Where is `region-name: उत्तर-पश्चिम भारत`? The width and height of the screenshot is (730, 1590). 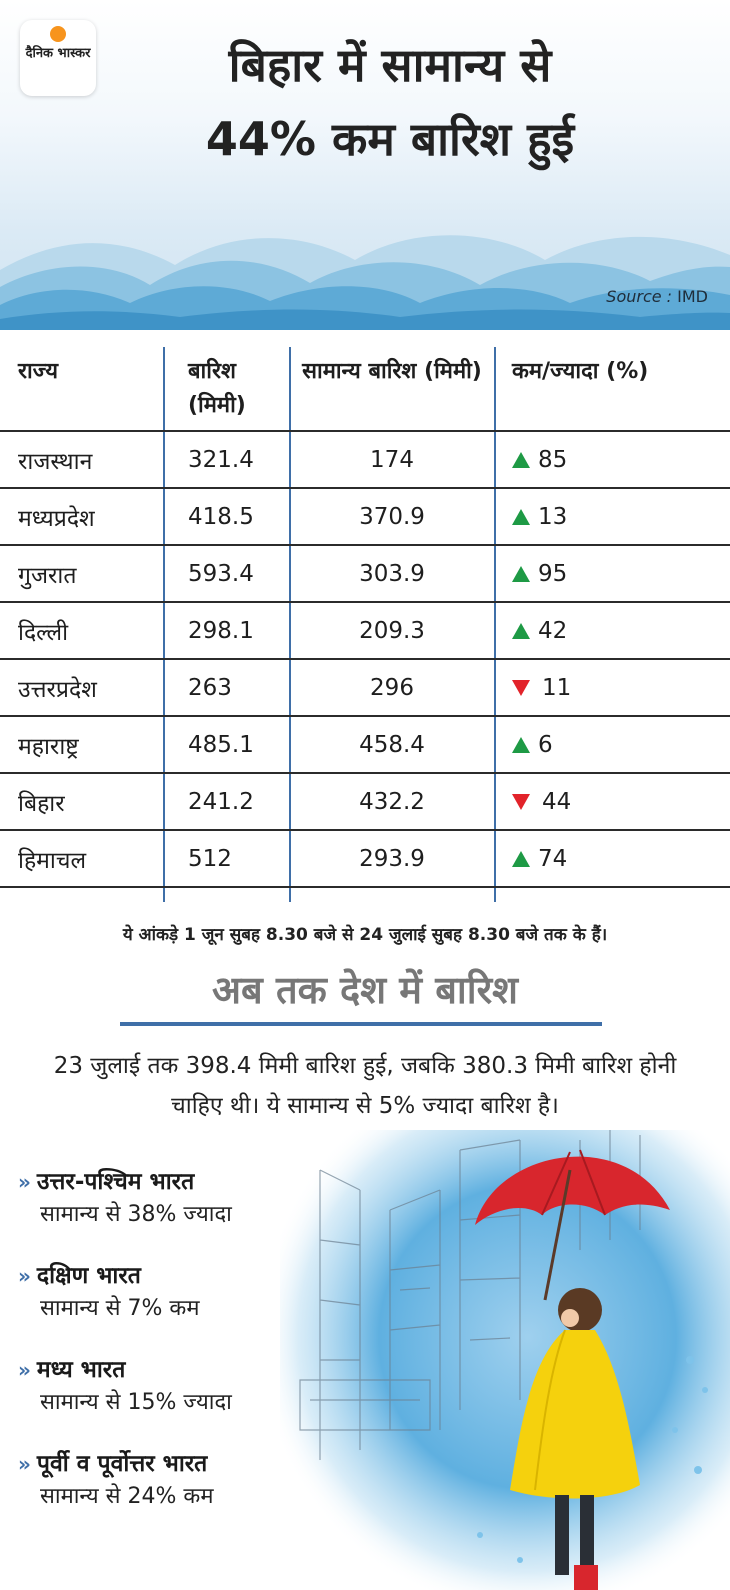 region-name: उत्तर-पश्चिम भारत is located at coordinates (115, 1182).